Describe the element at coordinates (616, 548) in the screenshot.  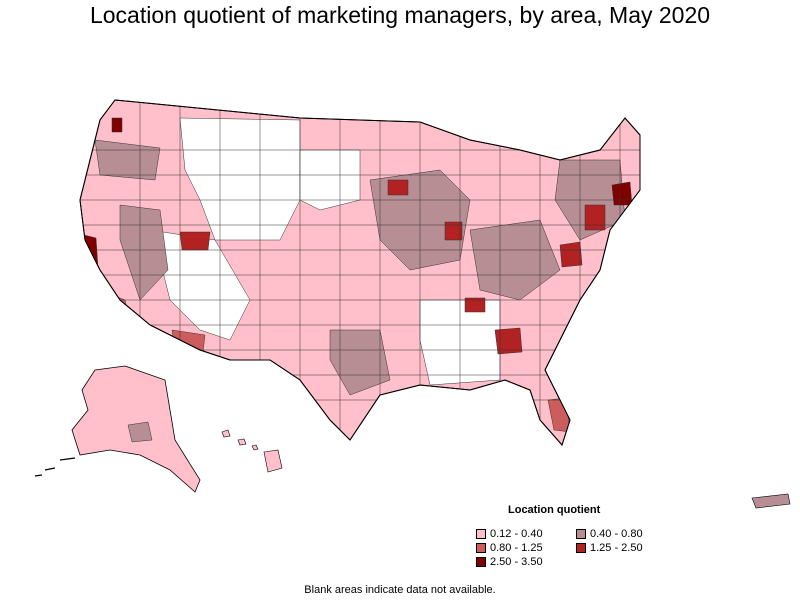
I see `legend-label: 1.25 - 2.50` at that location.